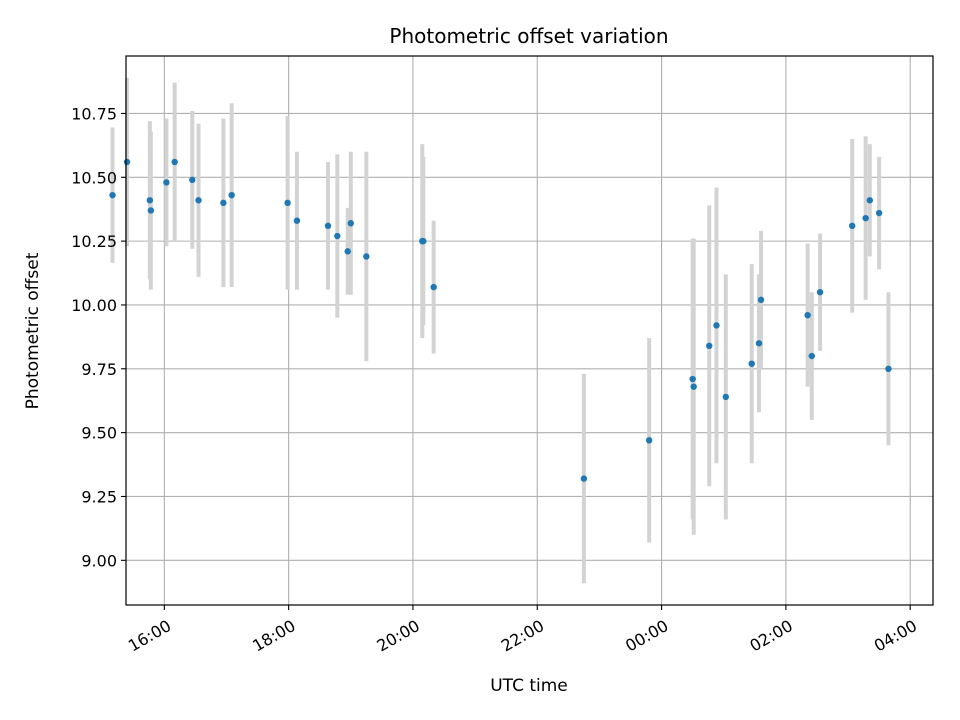 Image resolution: width=960 pixels, height=720 pixels. What do you see at coordinates (94, 305) in the screenshot?
I see `y-tick-label: 10.00` at bounding box center [94, 305].